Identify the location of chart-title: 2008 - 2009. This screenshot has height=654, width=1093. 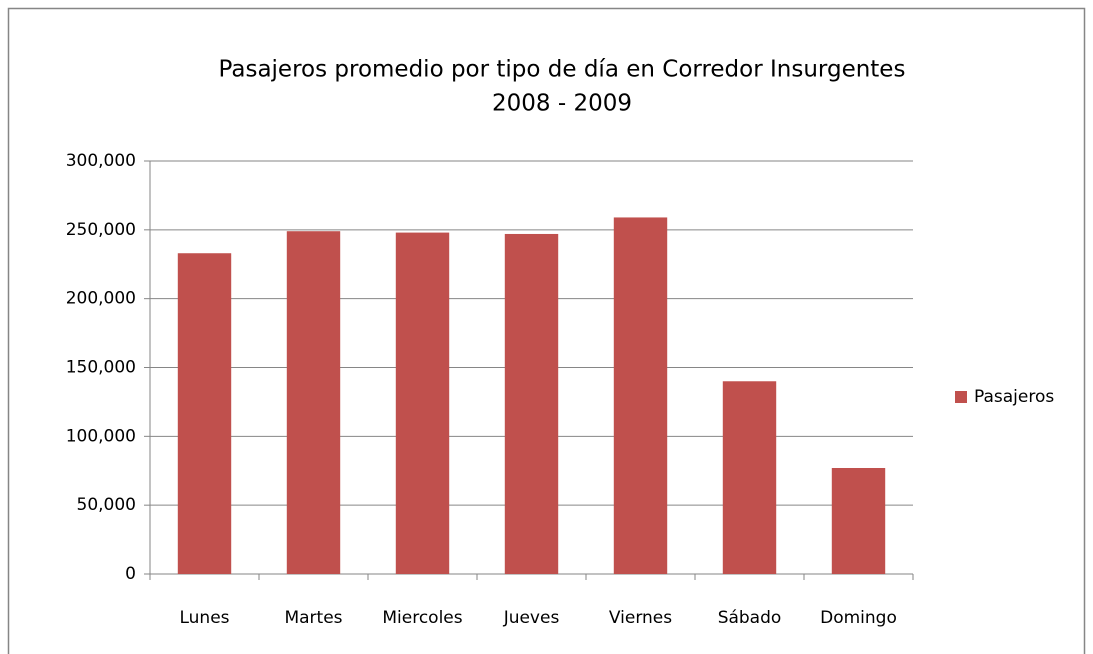
(562, 104).